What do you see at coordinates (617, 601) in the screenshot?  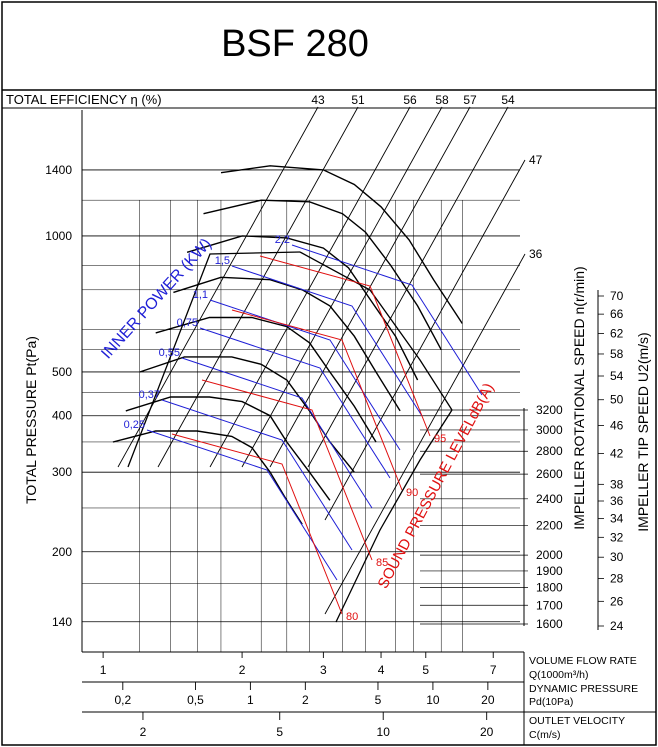 I see `tip-tick-label: 26` at bounding box center [617, 601].